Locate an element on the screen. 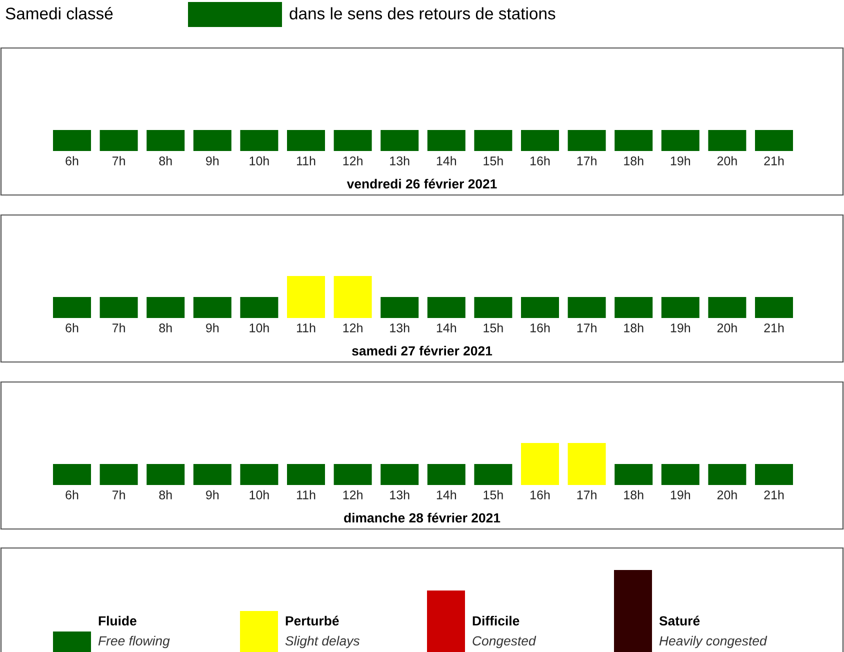 The width and height of the screenshot is (844, 652). x-tick-label: Saturé is located at coordinates (679, 621).